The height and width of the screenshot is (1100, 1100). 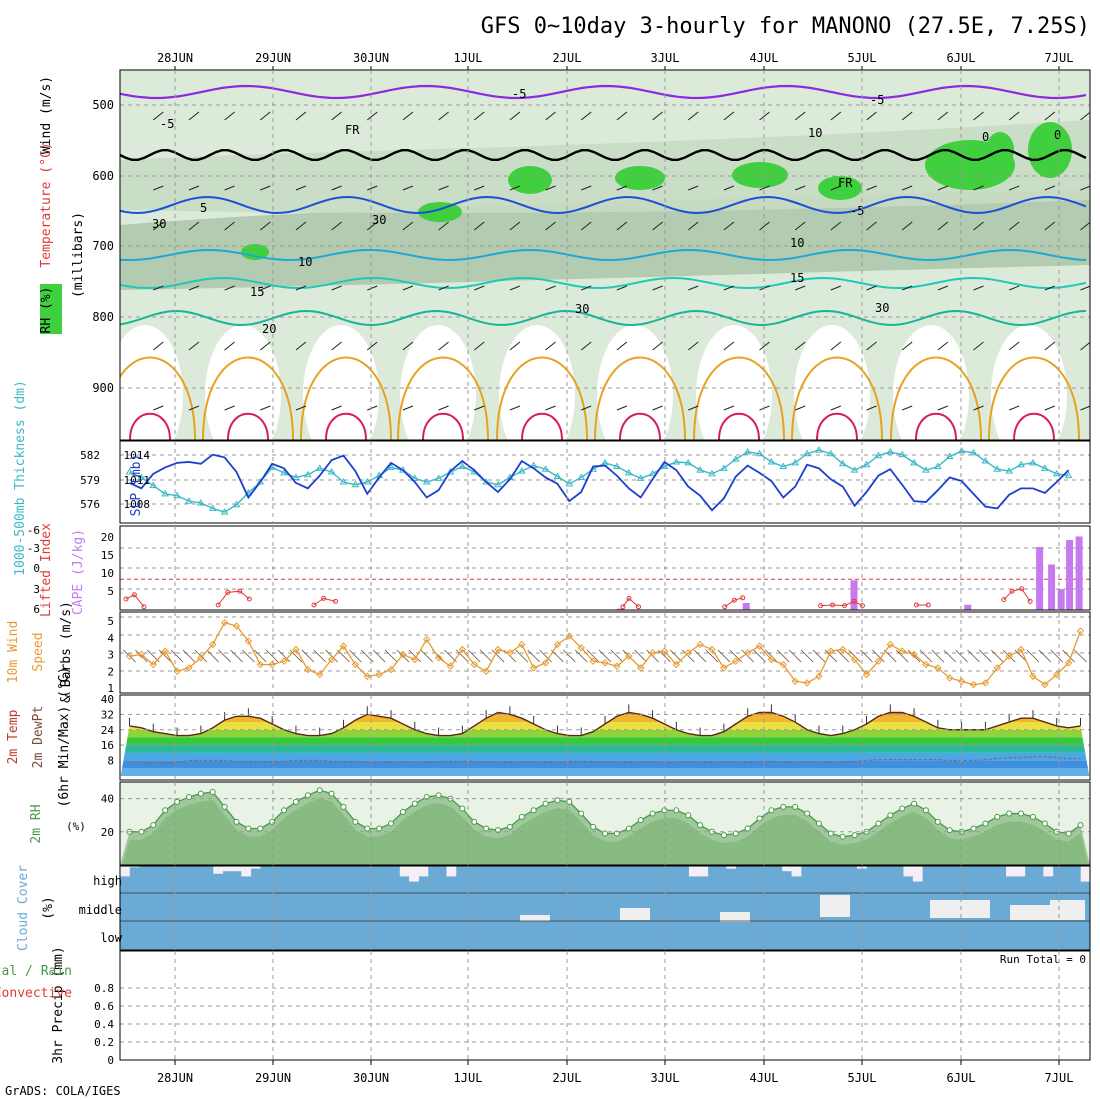 I want to click on day-label-top: 2JUL, so click(x=567, y=58).